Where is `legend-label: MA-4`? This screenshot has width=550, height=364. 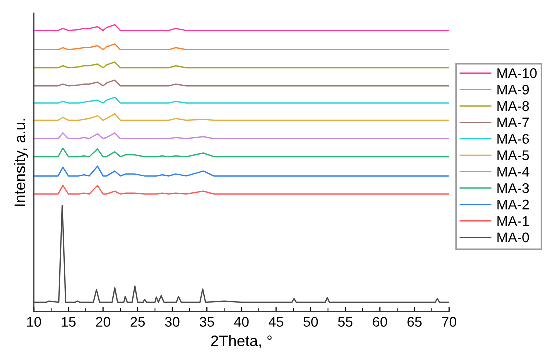 legend-label: MA-4 is located at coordinates (514, 172).